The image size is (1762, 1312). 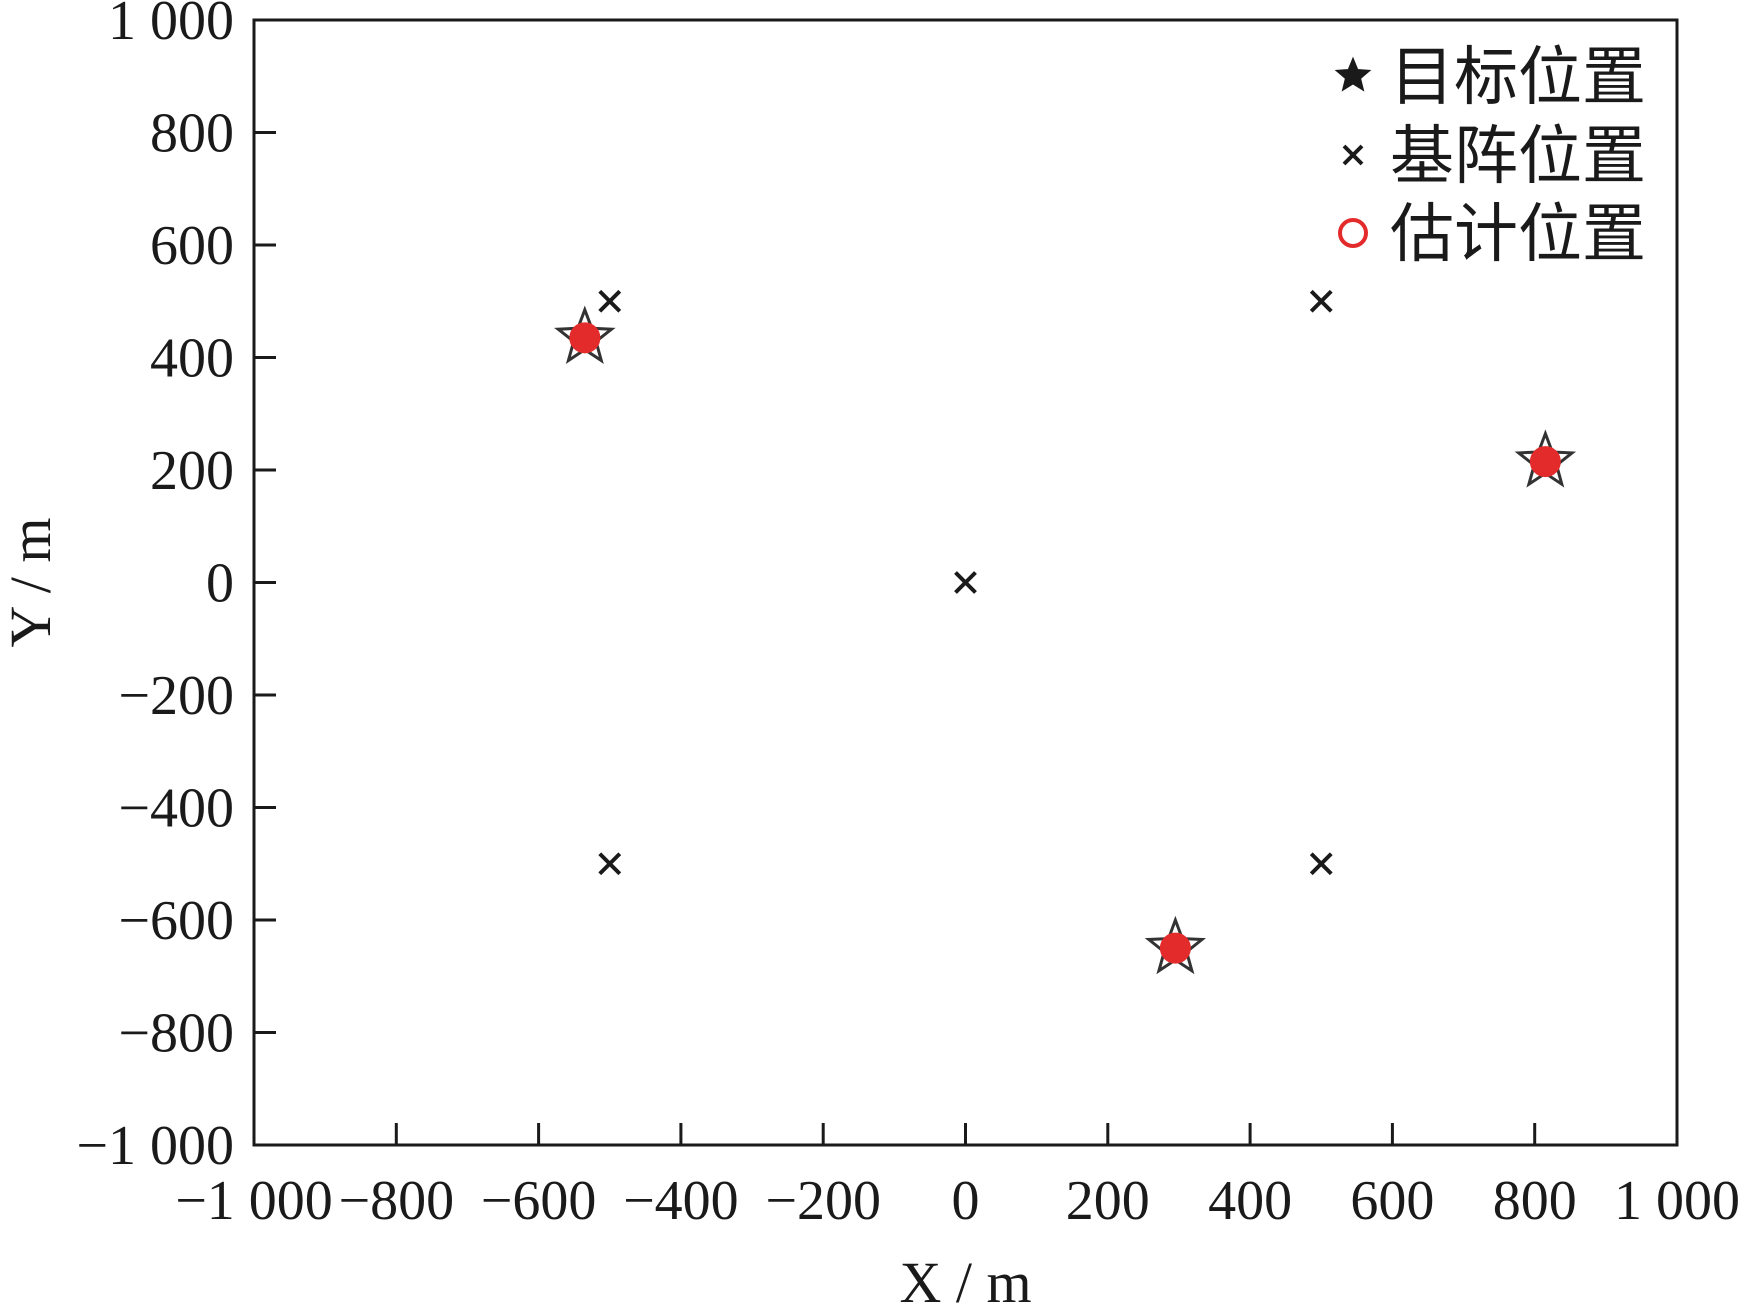 I want to click on y-tick-label: 0, so click(x=220, y=584).